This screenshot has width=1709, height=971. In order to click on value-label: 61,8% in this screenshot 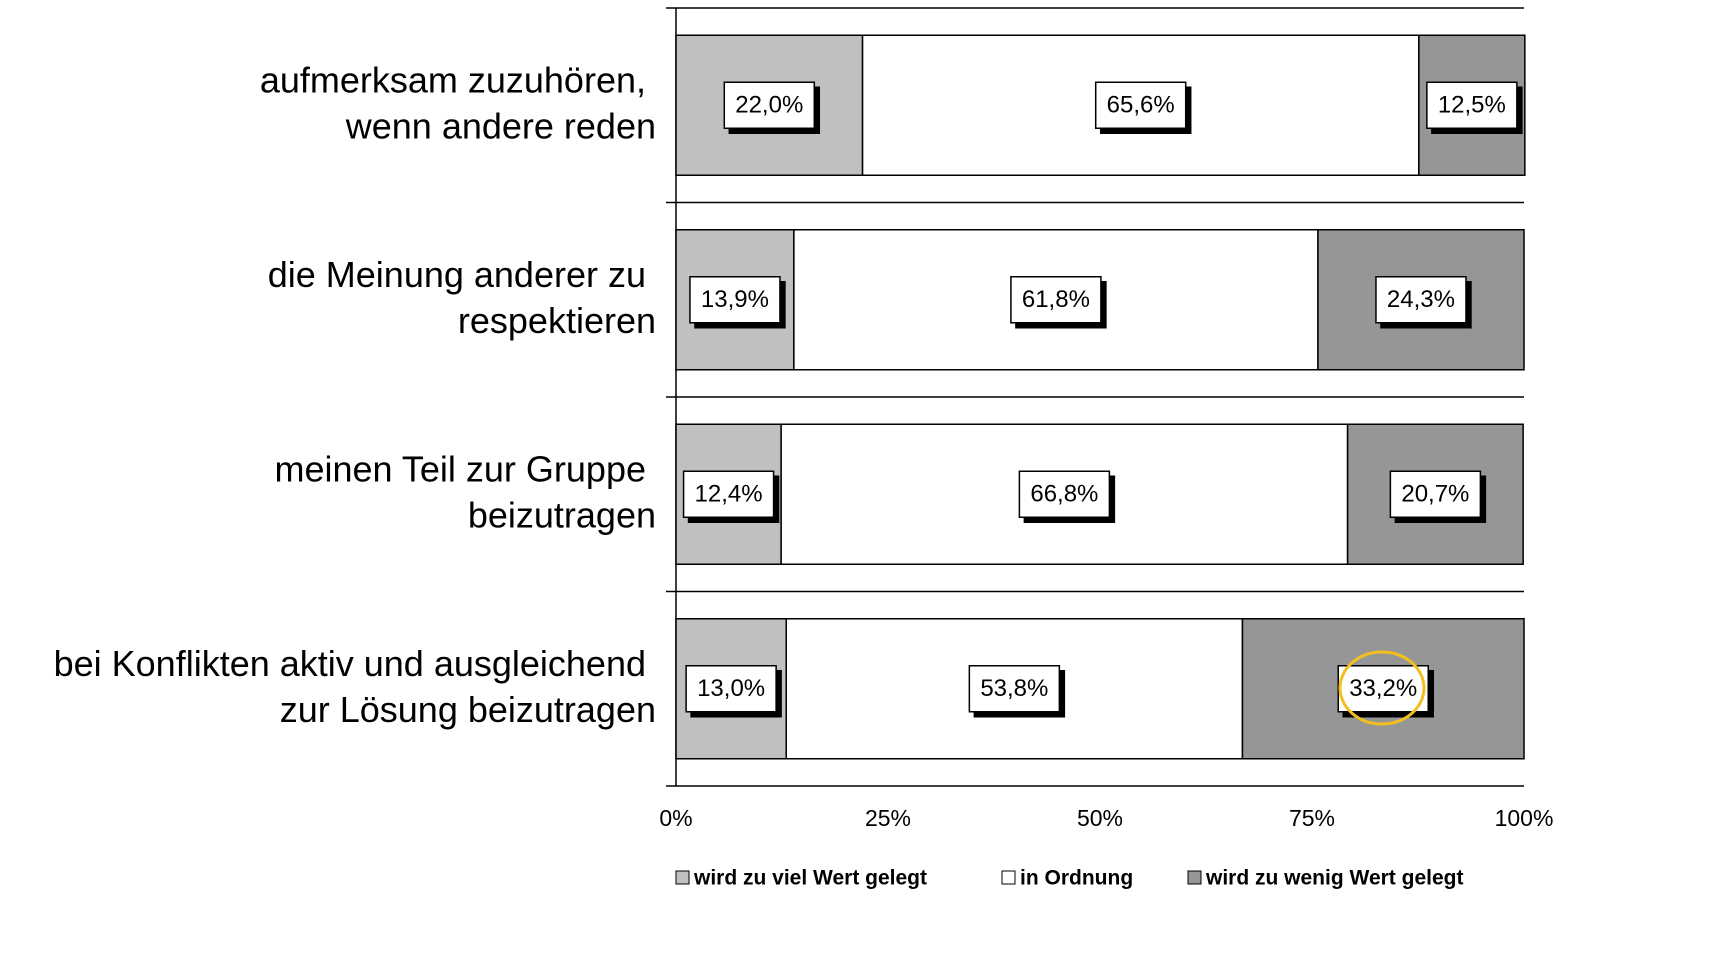, I will do `click(1056, 299)`.